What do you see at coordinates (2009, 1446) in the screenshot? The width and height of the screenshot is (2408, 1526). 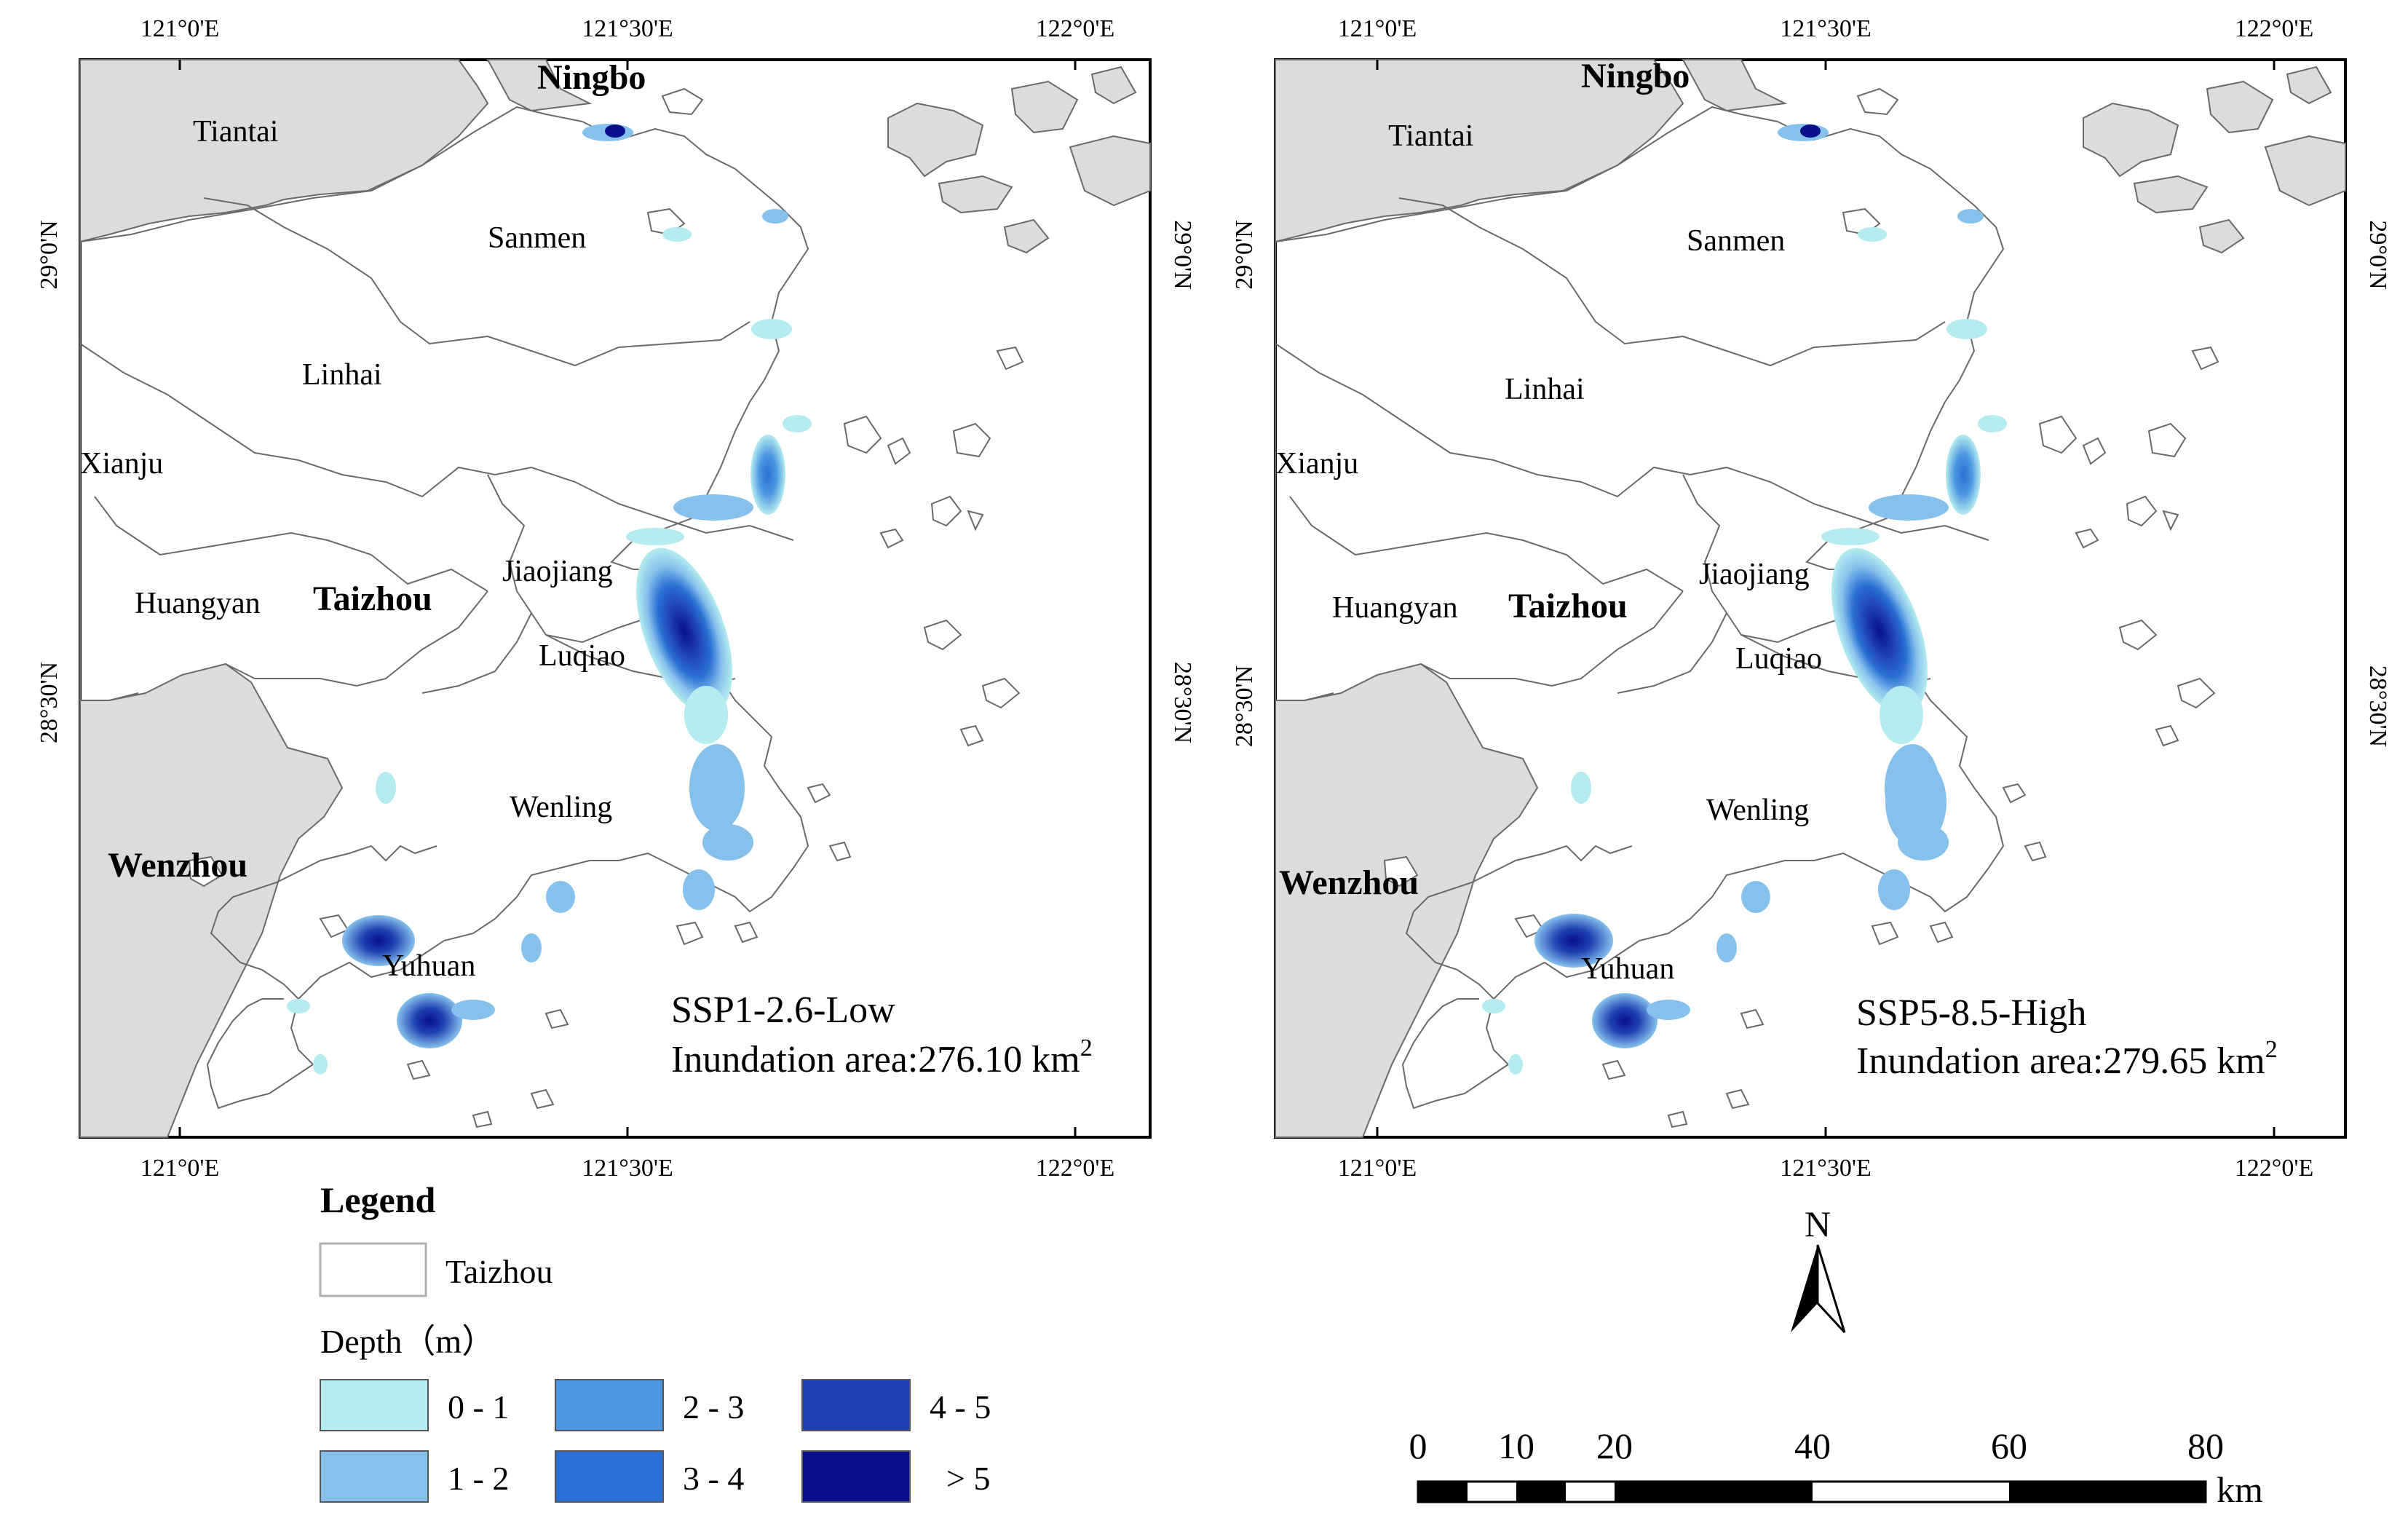 I see `svg-text: 60` at bounding box center [2009, 1446].